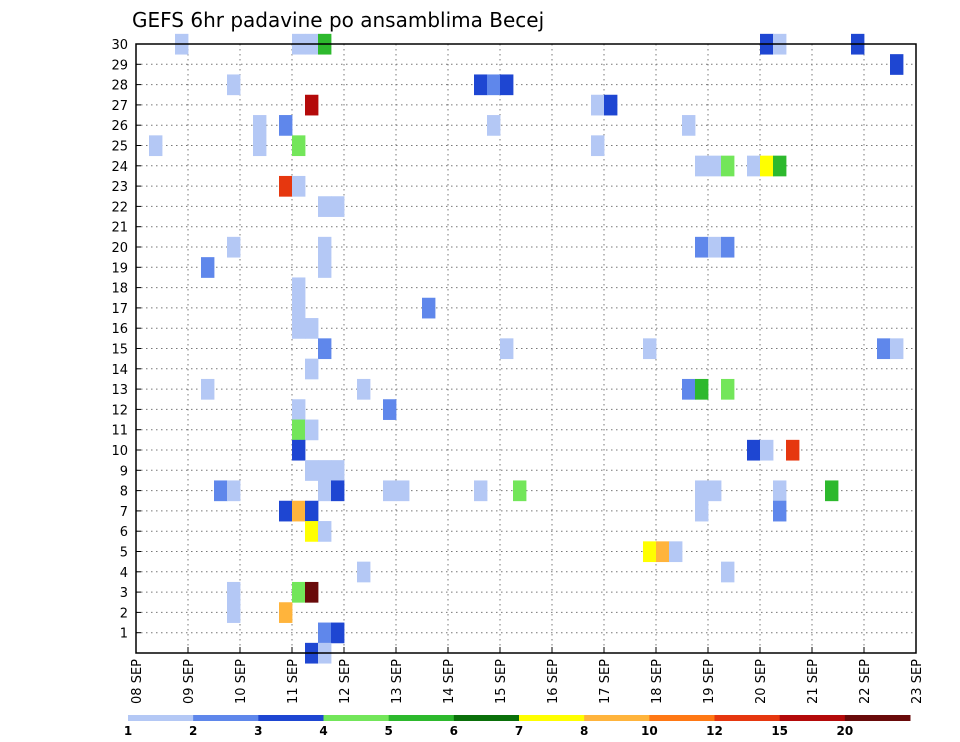  Describe the element at coordinates (397, 681) in the screenshot. I see `x-tick-label: 13 SEP` at that location.